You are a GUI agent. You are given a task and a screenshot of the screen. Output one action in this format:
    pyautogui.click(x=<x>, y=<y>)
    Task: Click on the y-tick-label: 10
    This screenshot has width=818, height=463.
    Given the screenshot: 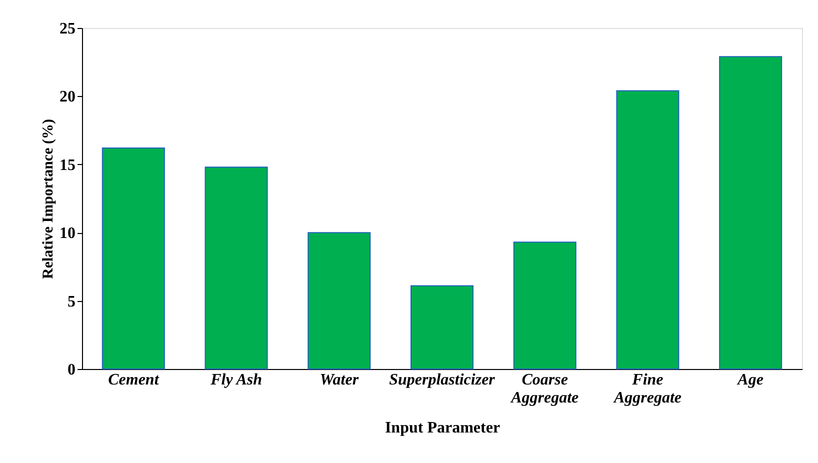 What is the action you would take?
    pyautogui.click(x=68, y=233)
    